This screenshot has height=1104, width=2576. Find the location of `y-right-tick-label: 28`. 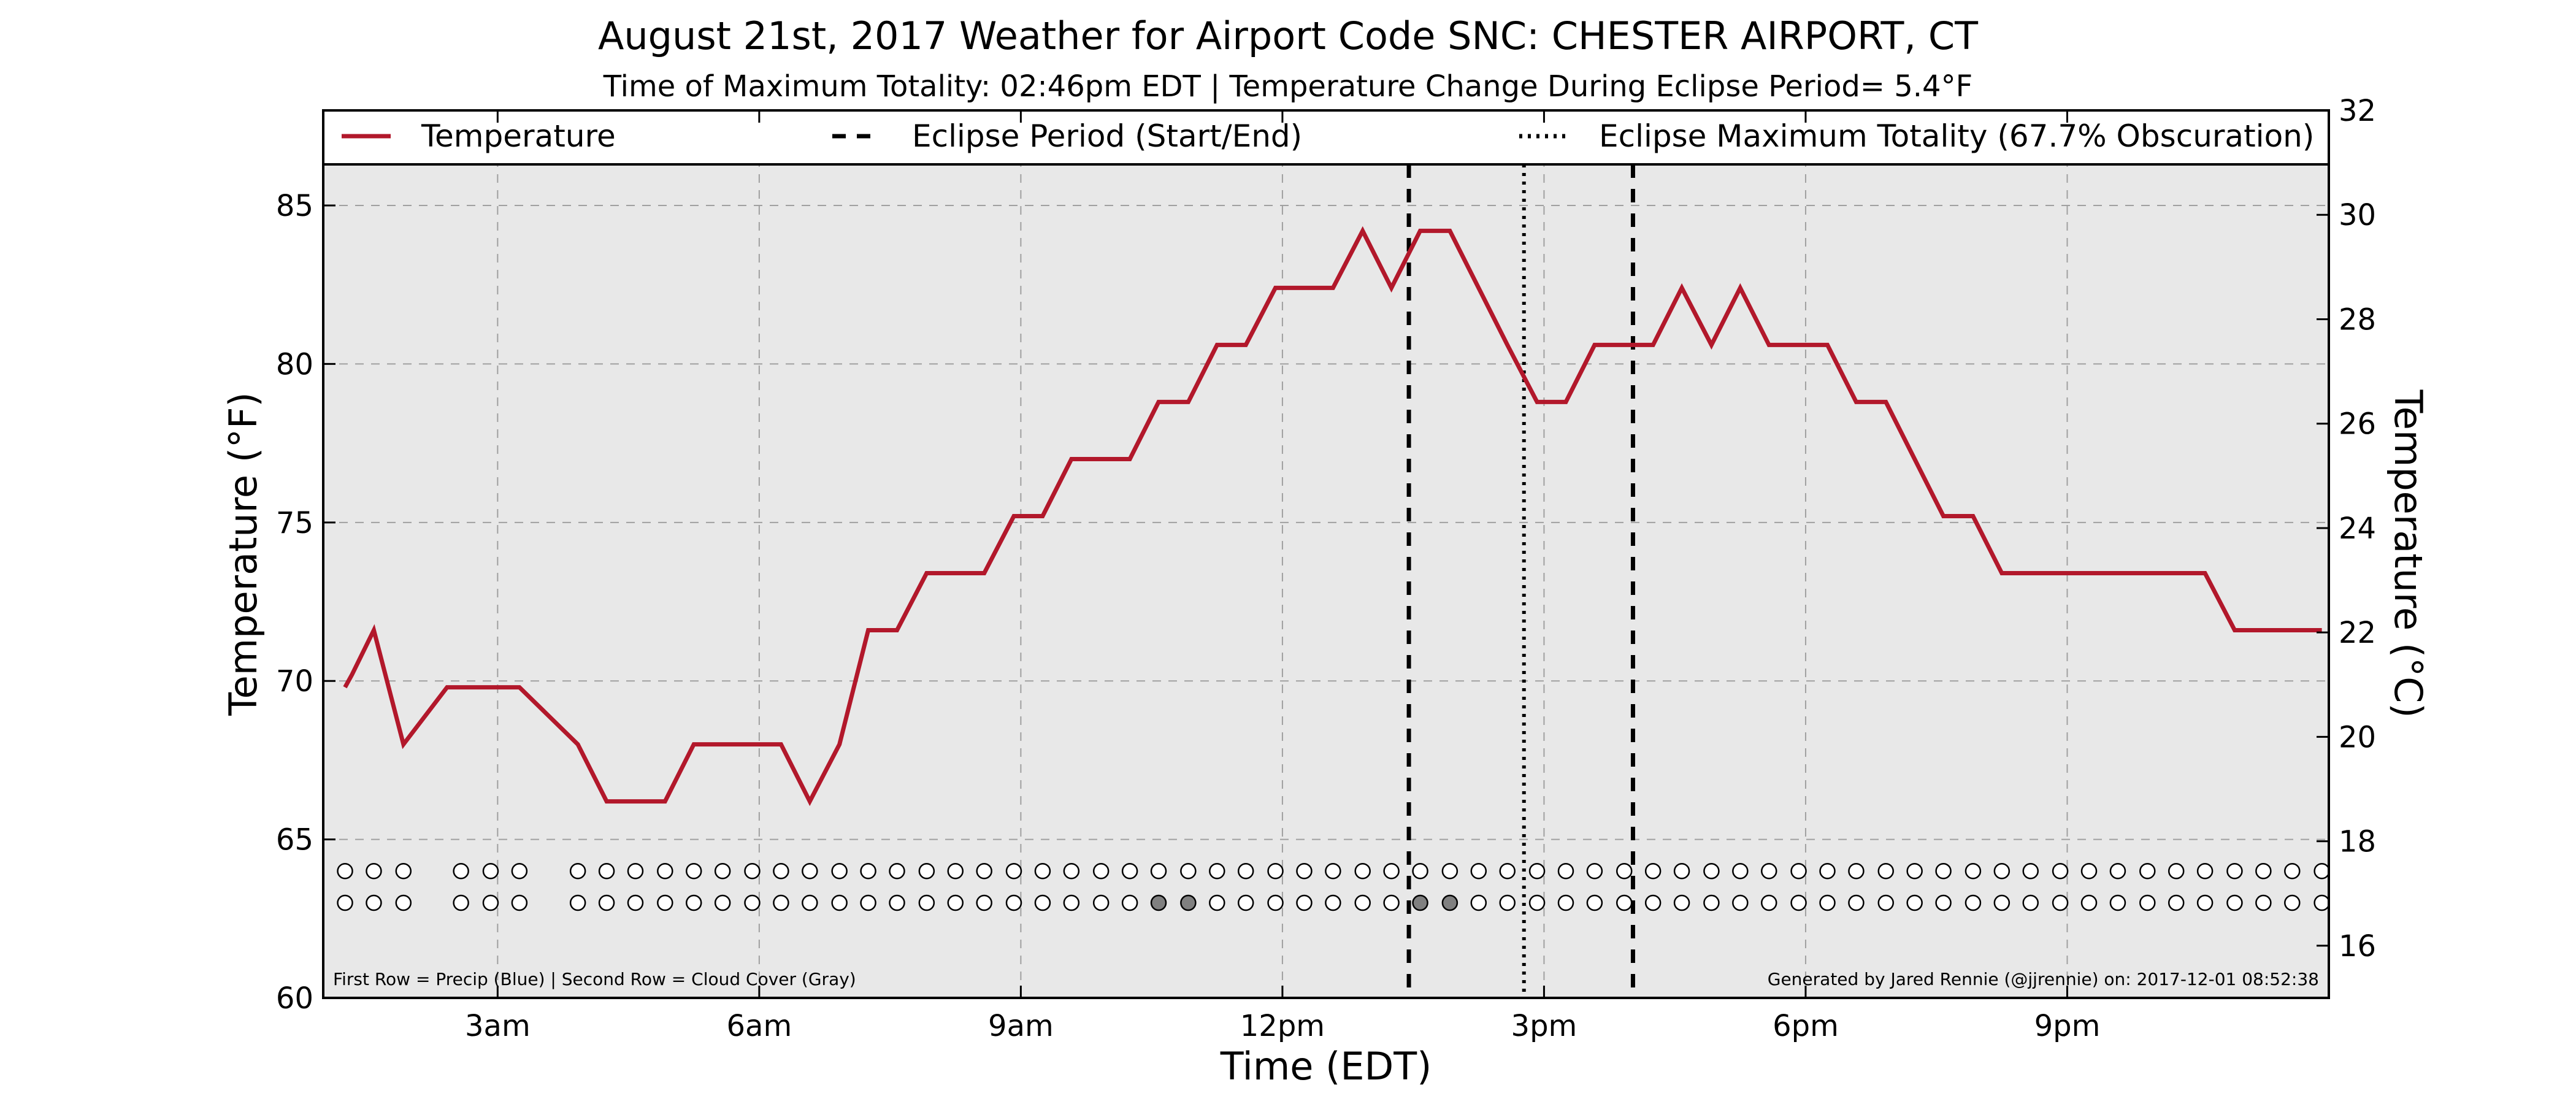

y-right-tick-label: 28 is located at coordinates (2357, 319).